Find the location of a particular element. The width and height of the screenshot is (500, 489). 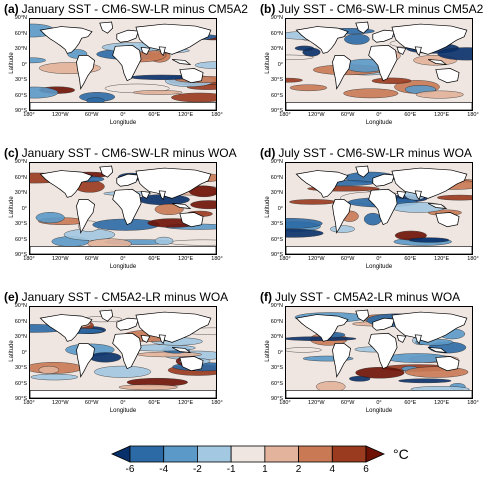

colorbar-swatches is located at coordinates (248, 454).